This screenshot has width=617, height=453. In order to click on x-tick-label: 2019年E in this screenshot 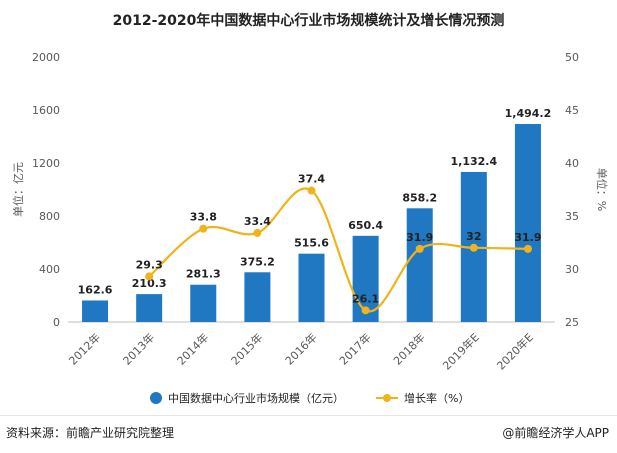, I will do `click(461, 351)`.